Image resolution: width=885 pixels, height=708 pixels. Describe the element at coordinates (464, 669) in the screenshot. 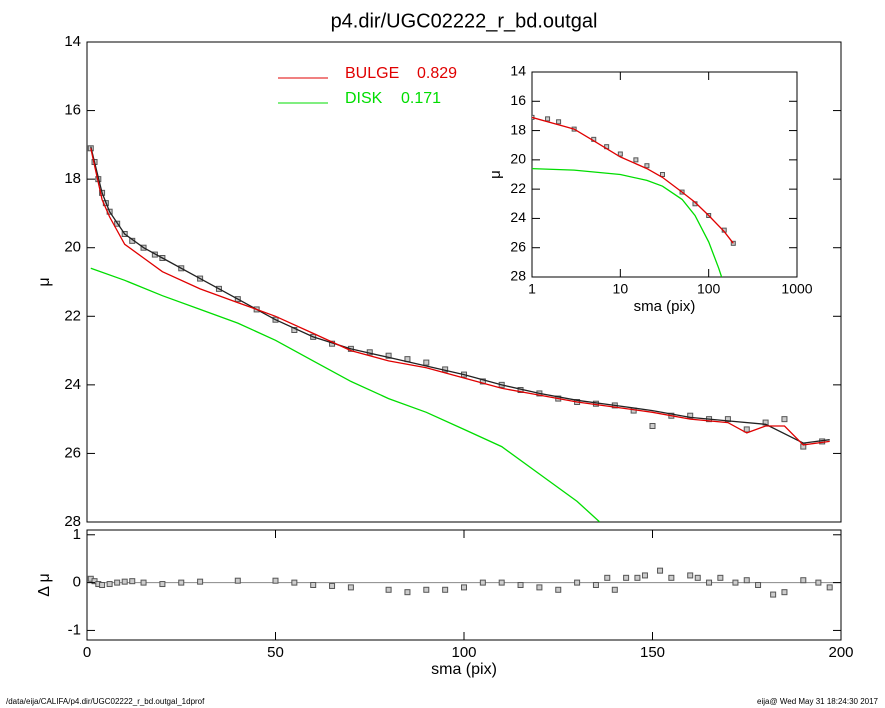

I see `x-axis-label: sma (pix)` at that location.